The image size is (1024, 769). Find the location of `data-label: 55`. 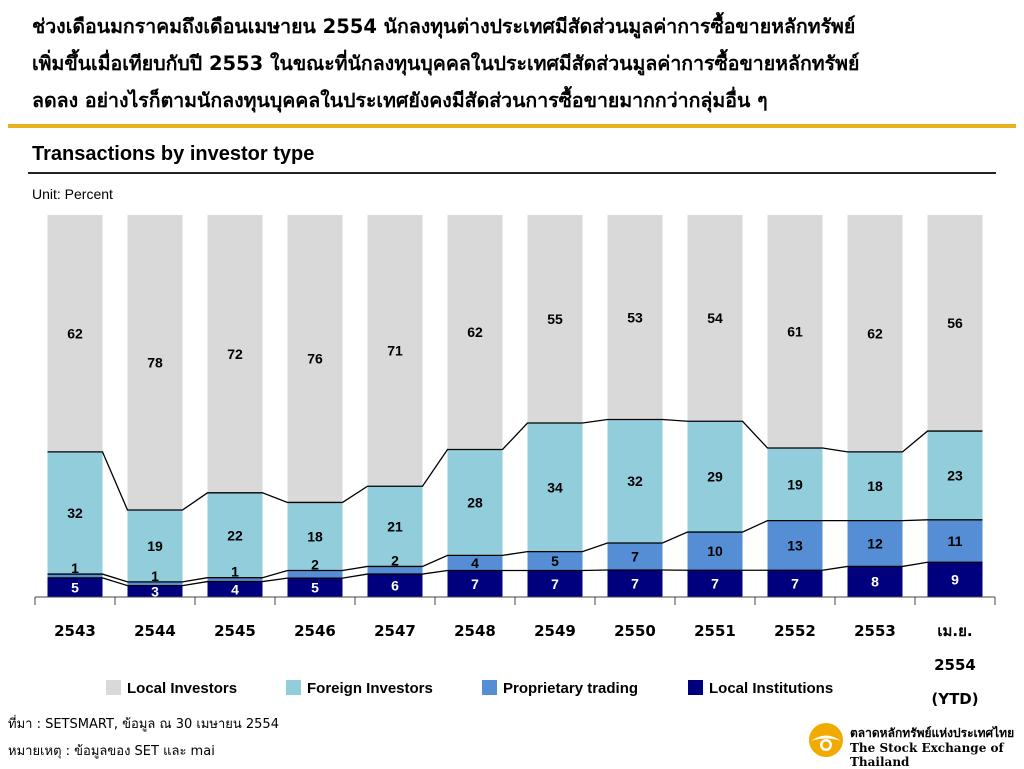

data-label: 55 is located at coordinates (555, 319).